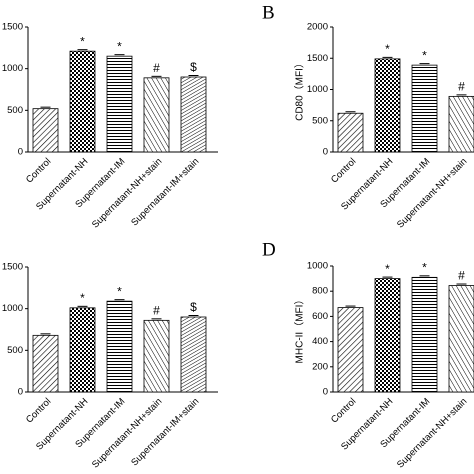  I want to click on panel-label: B, so click(268, 12).